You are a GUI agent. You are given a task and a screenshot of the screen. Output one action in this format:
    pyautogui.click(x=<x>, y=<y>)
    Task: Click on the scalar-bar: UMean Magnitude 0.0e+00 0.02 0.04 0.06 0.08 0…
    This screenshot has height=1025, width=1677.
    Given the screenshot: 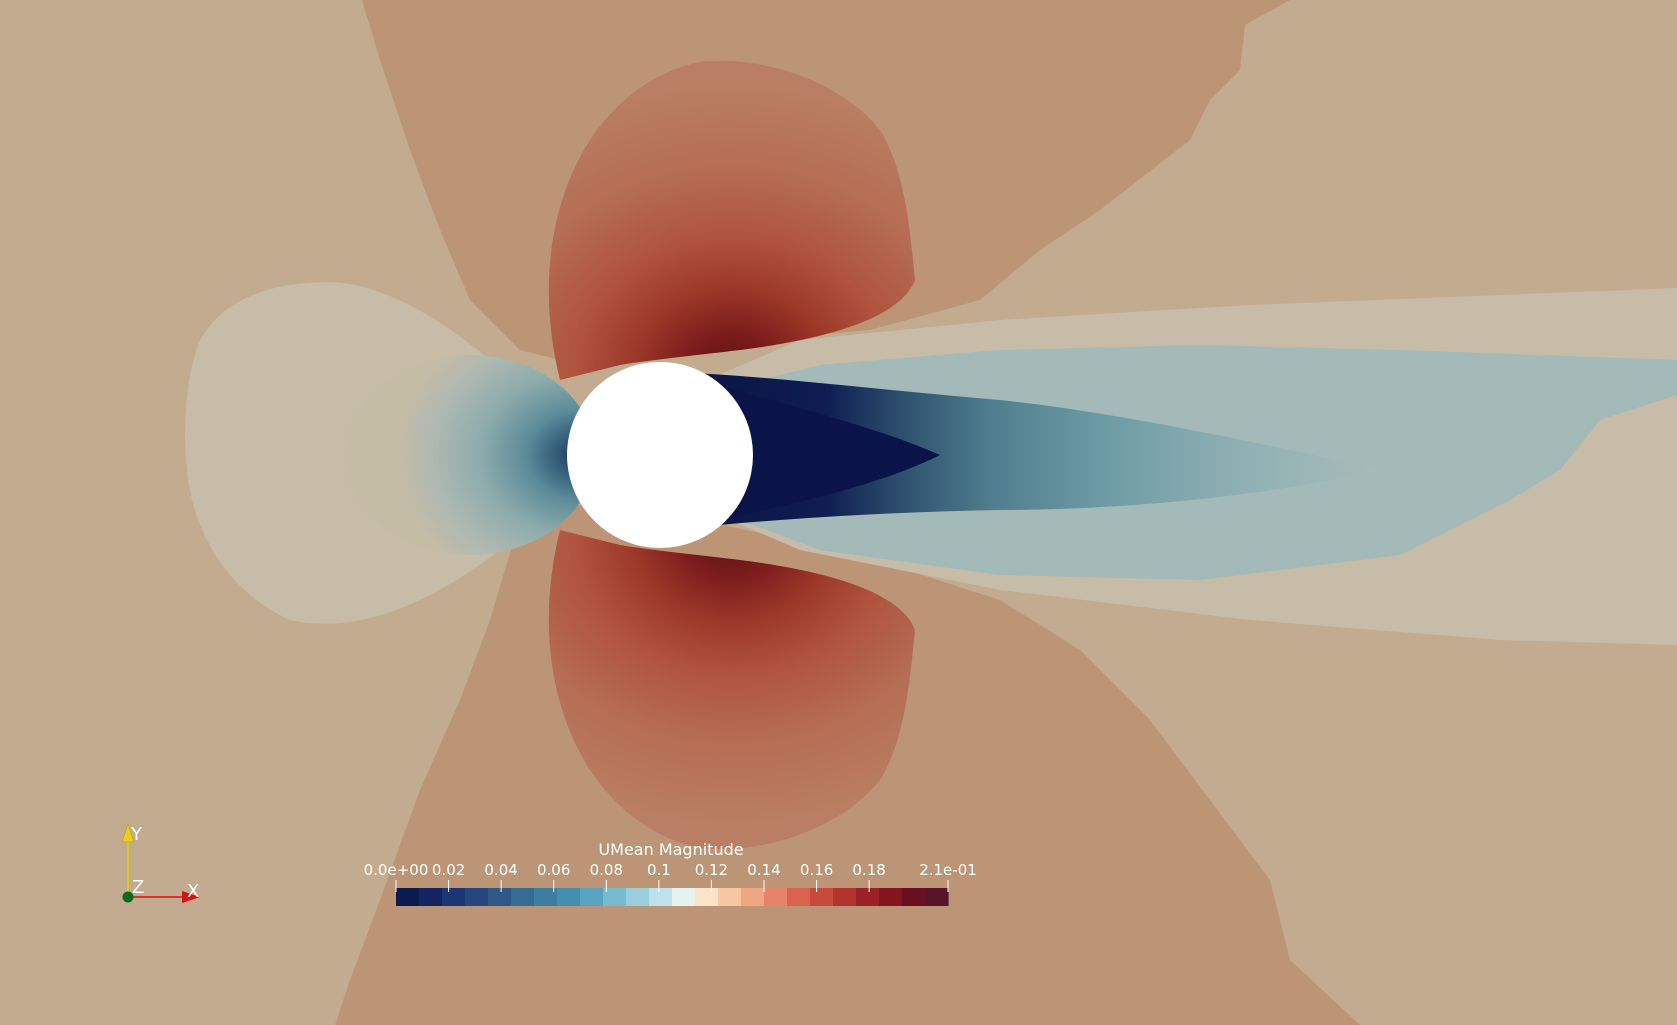 What is the action you would take?
    pyautogui.click(x=670, y=873)
    